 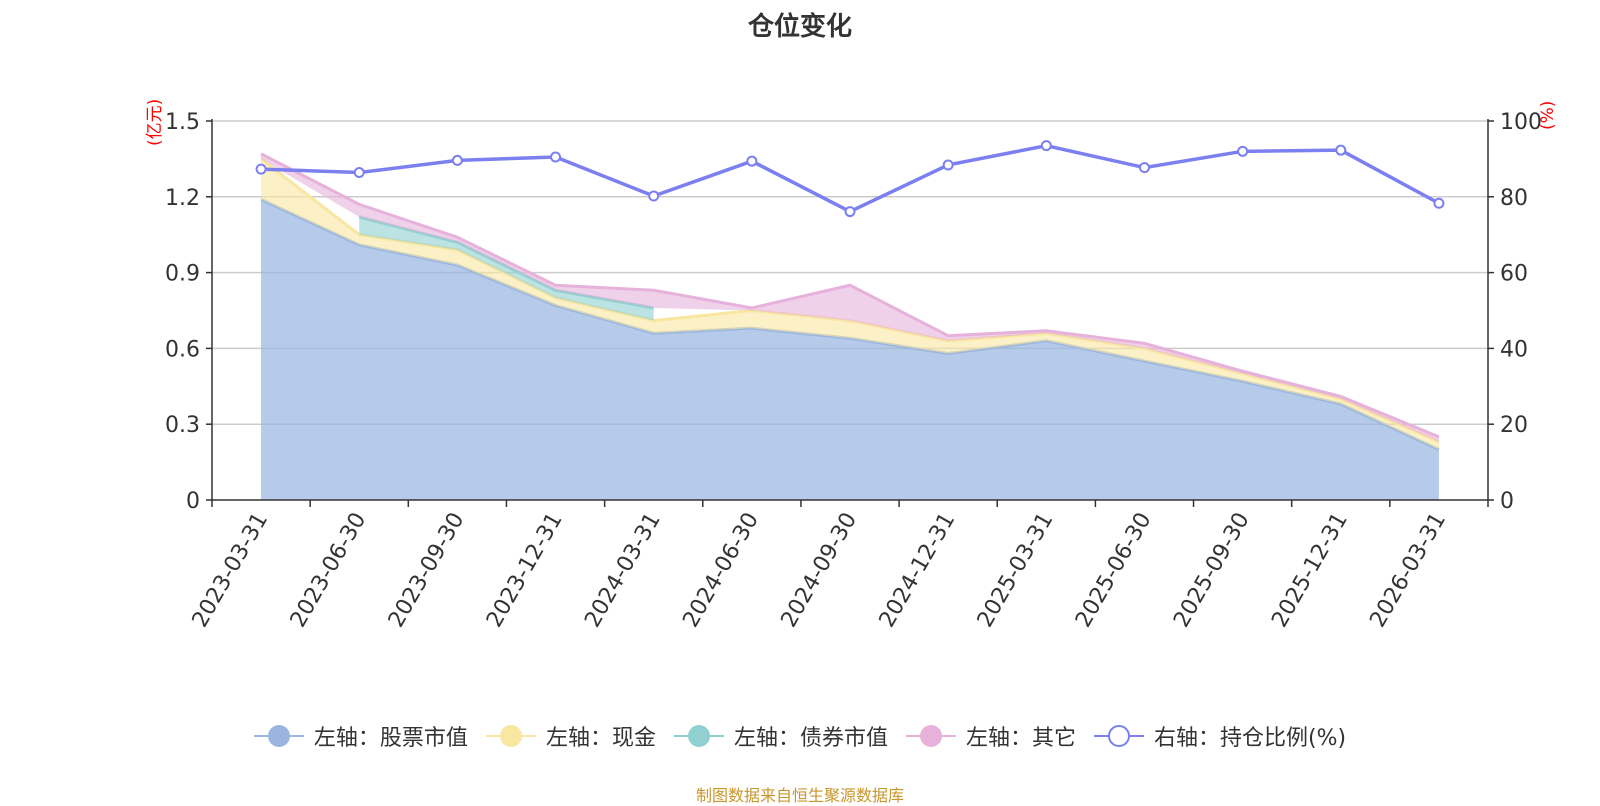 I want to click on left-tick-label: 0.3, so click(x=182, y=425).